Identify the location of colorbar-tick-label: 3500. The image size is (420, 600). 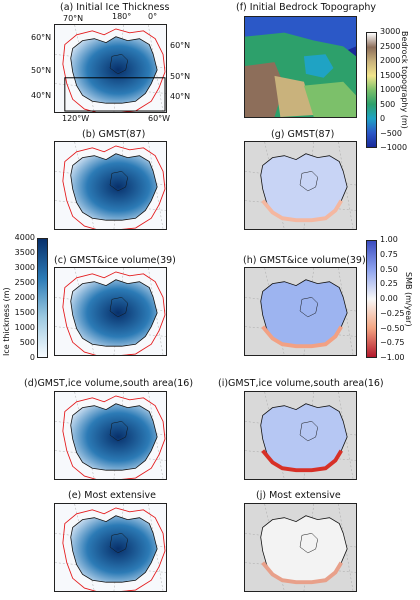
(24, 252).